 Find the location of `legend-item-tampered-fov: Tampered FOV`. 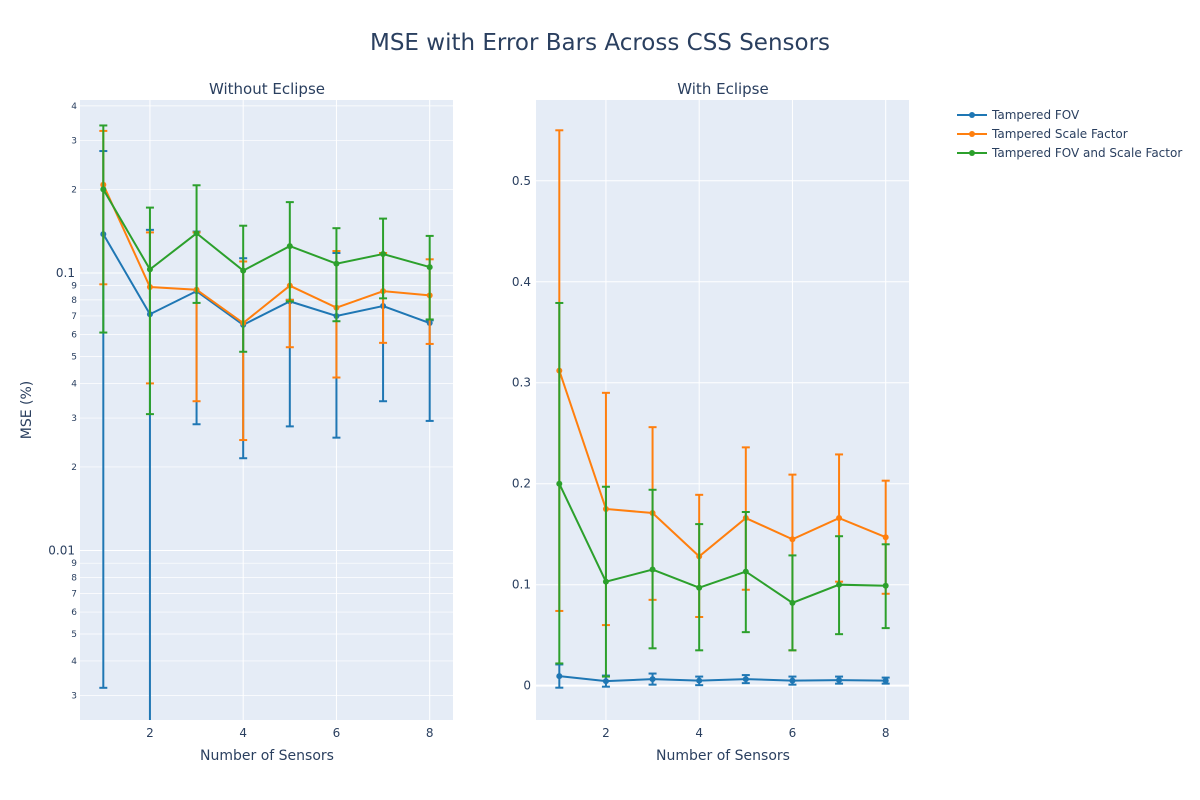

legend-item-tampered-fov: Tampered FOV is located at coordinates (1018, 115).